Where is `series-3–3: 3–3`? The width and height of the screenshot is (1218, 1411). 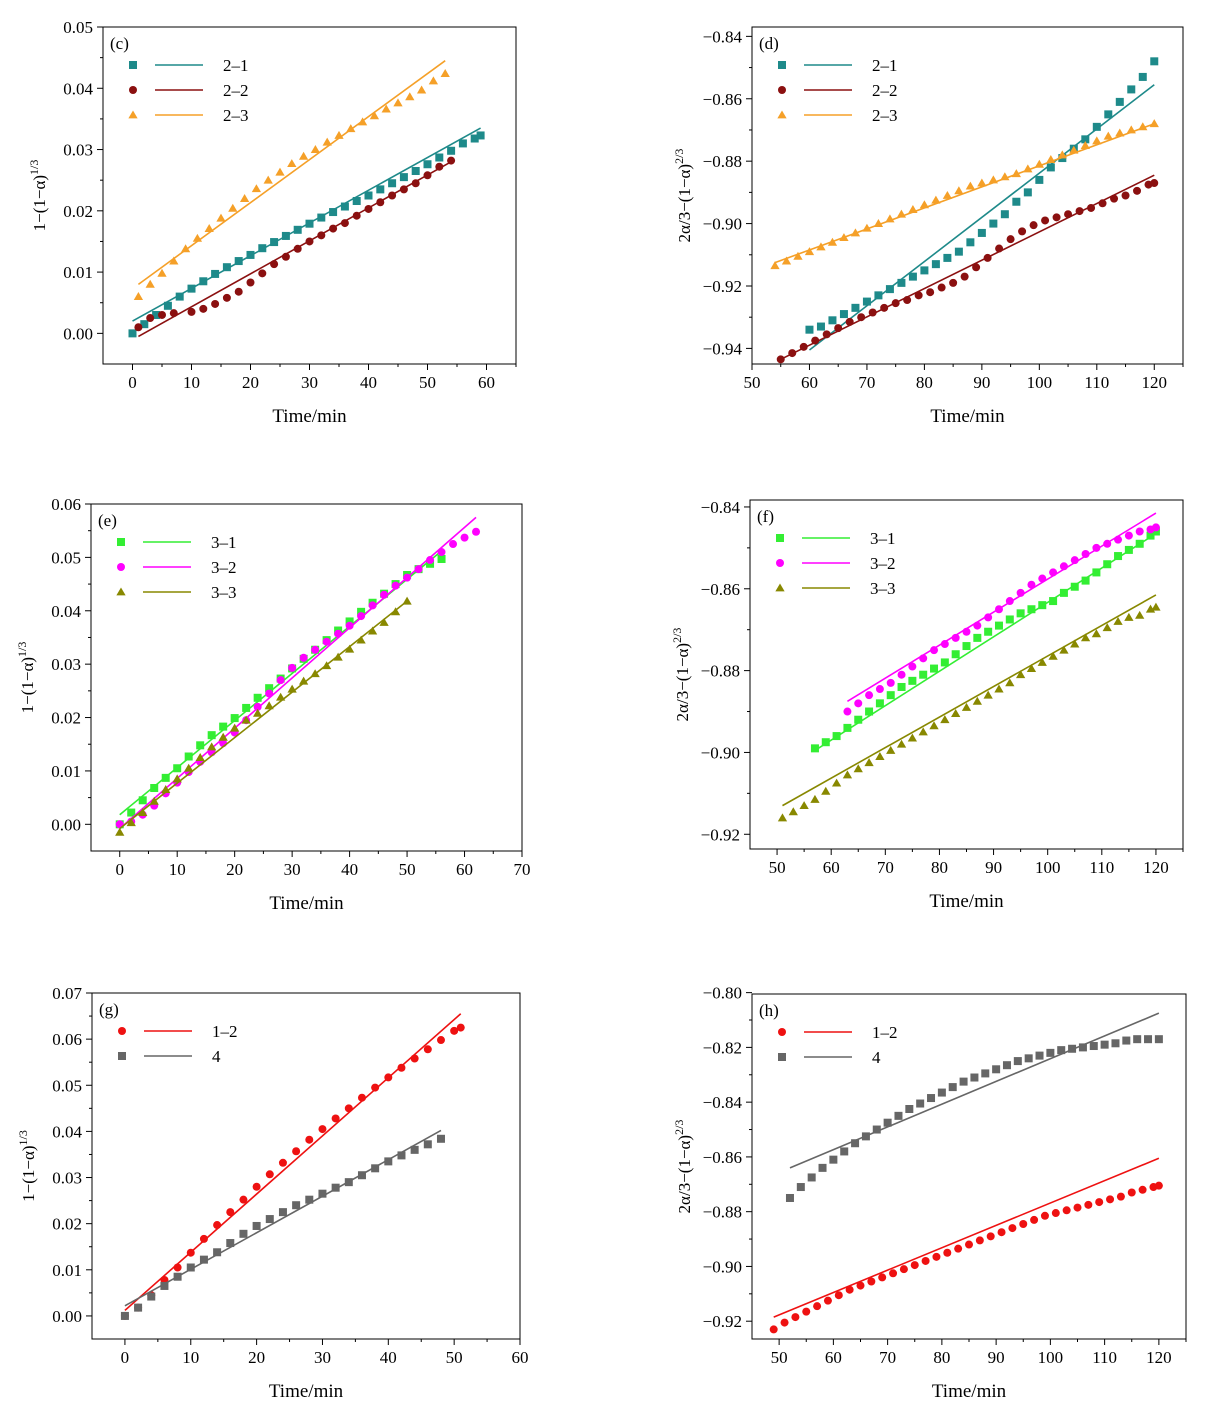 series-3–3: 3–3 is located at coordinates (968, 700).